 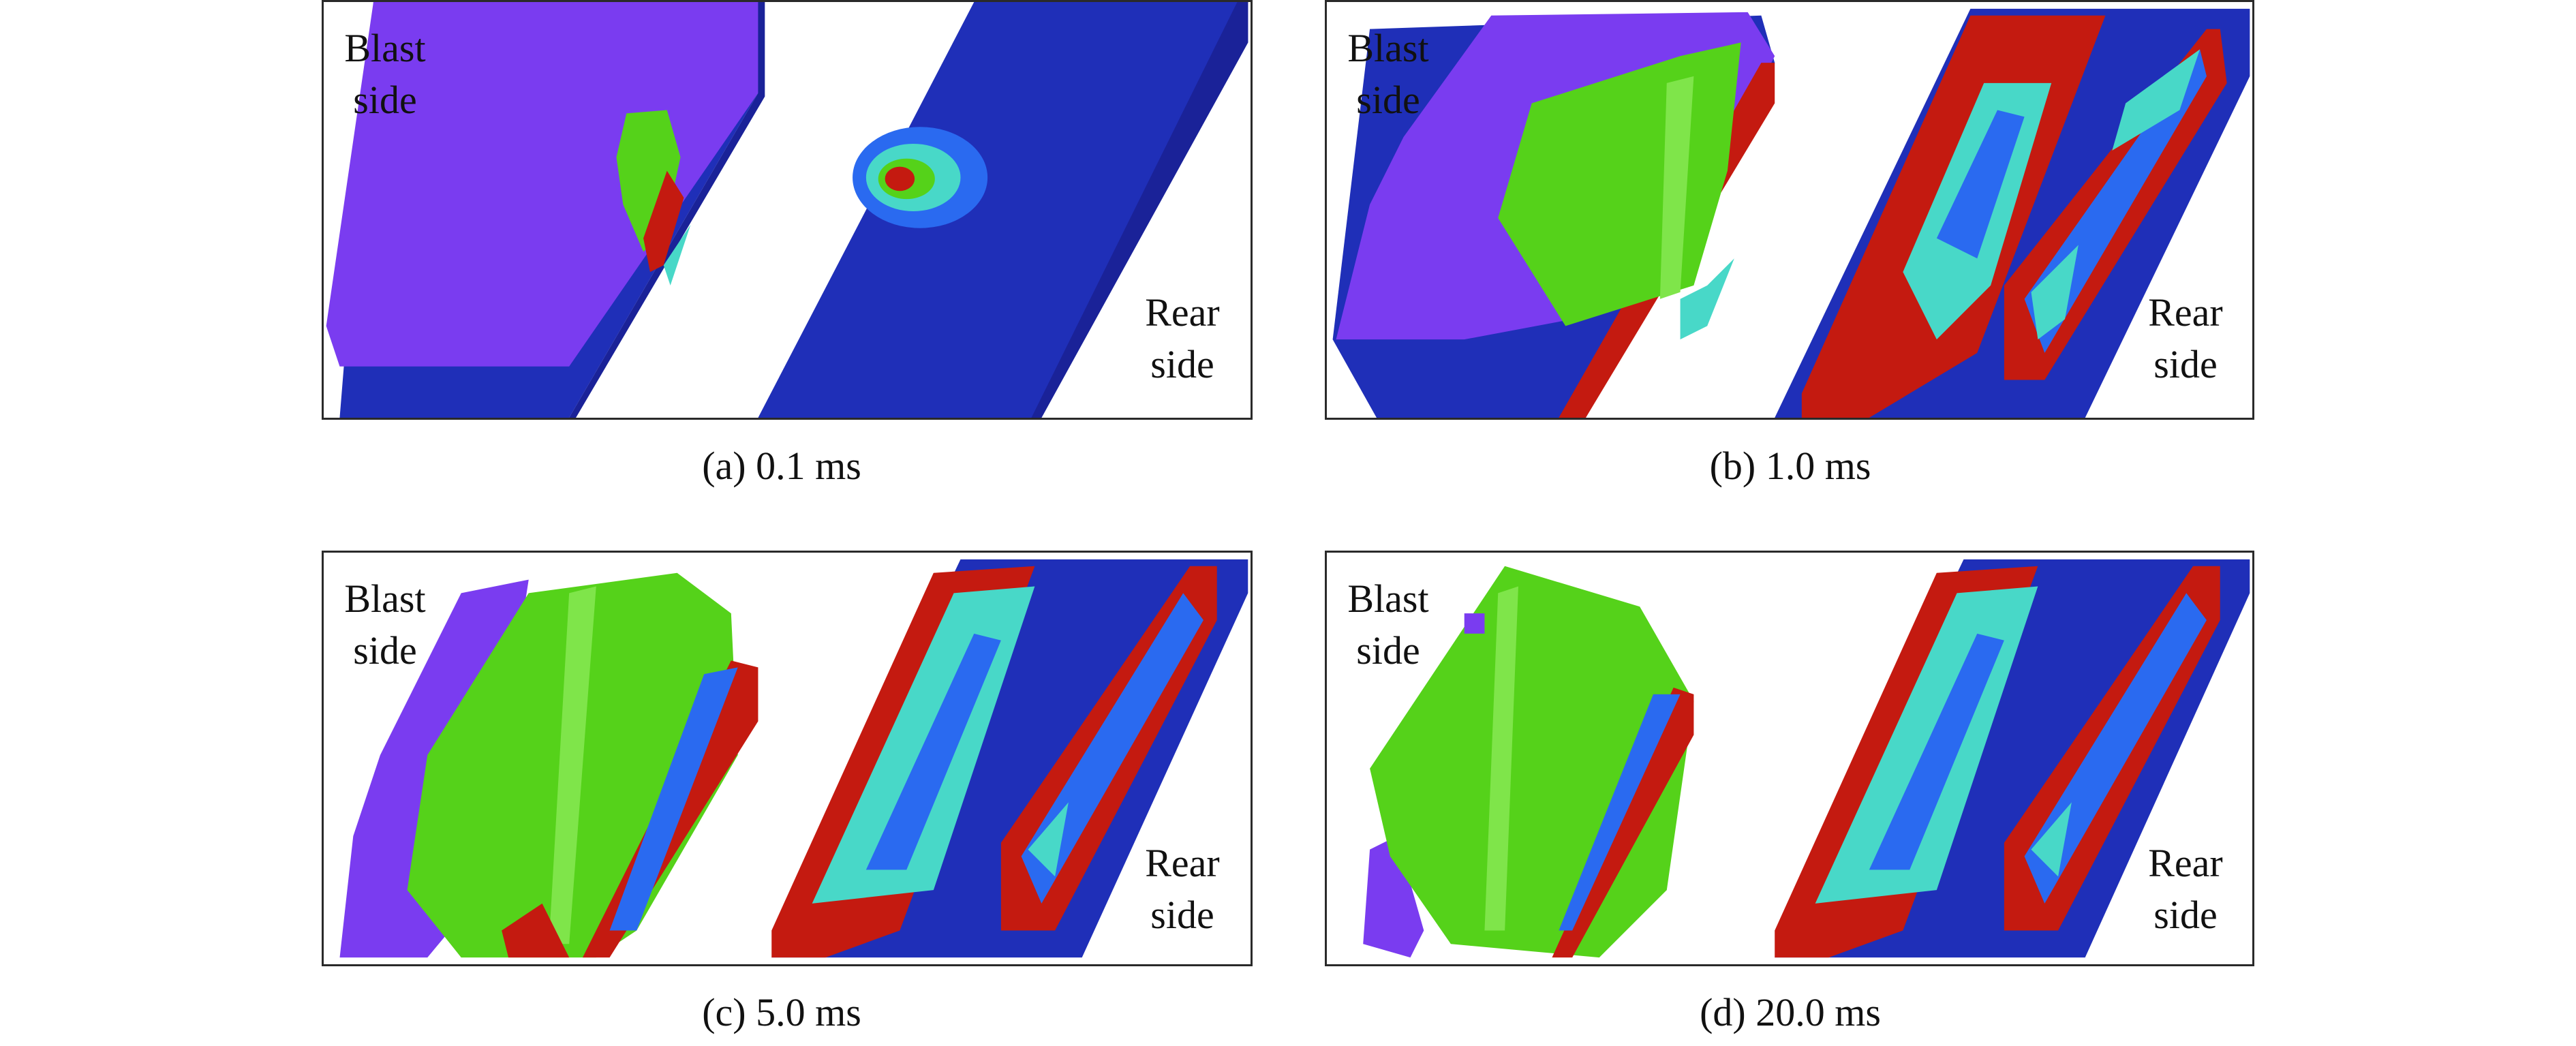 I want to click on panel-b: Blast side Rear side, so click(x=1789, y=210).